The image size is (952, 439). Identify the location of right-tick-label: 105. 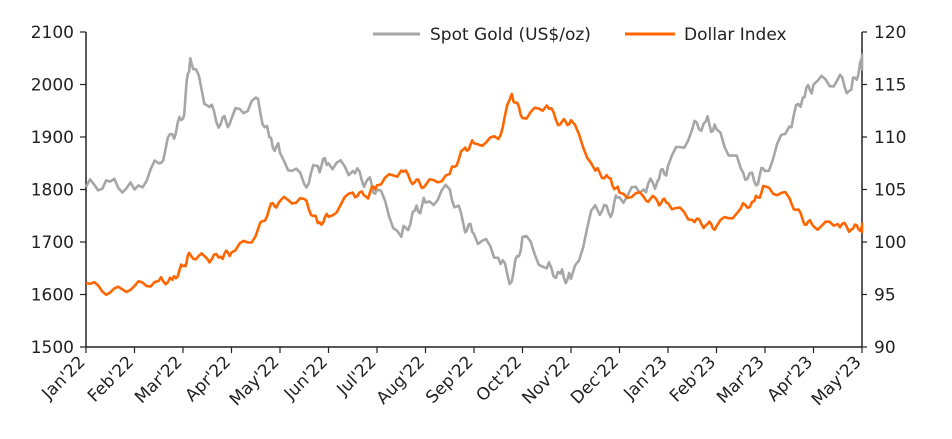
(890, 191).